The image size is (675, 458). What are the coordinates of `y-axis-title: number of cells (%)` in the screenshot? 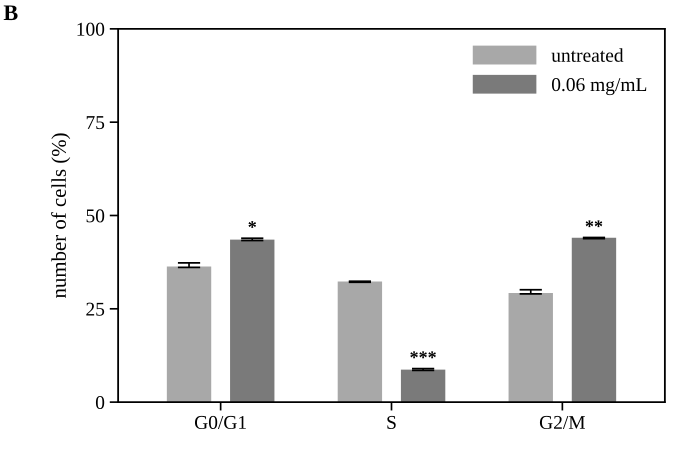 It's located at (60, 215).